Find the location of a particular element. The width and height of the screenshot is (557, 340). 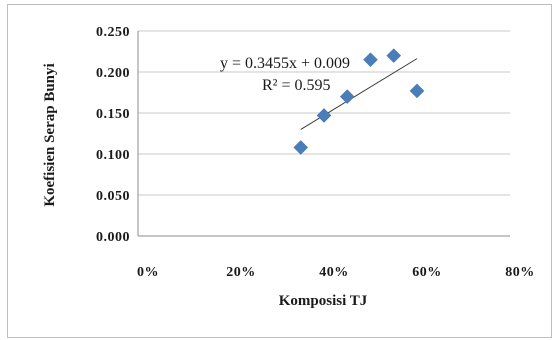

x-tick-labels: 0% 20% 40% 60% 80% is located at coordinates (336, 272).